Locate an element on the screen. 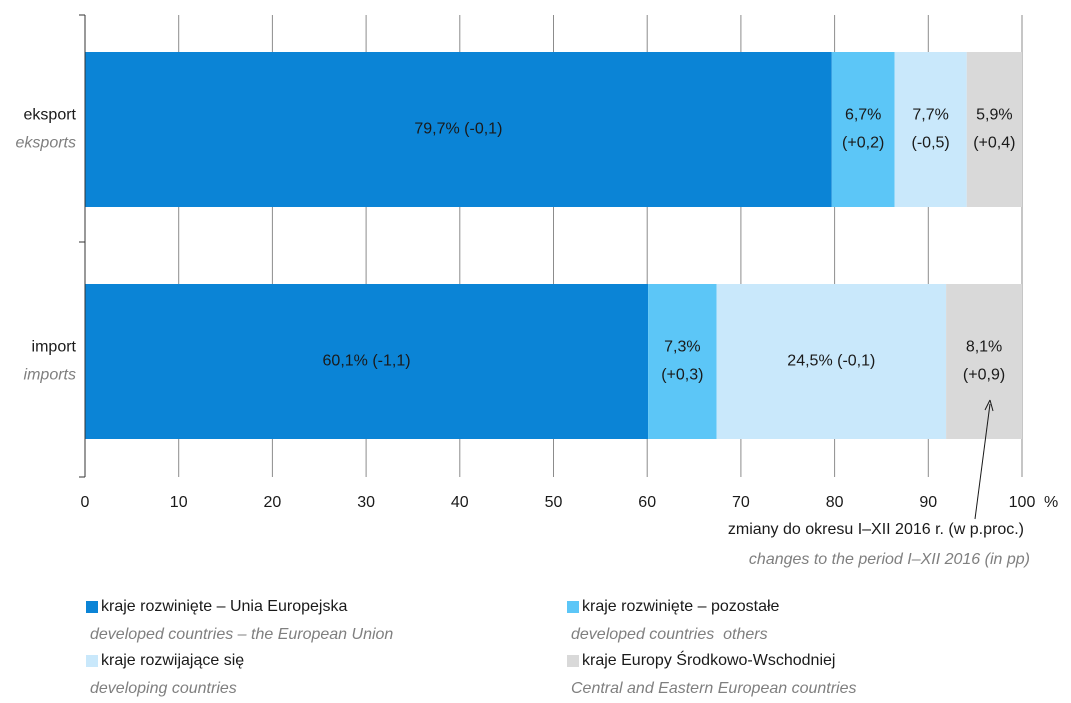 The width and height of the screenshot is (1071, 703). x-tick-label: 60 is located at coordinates (647, 502).